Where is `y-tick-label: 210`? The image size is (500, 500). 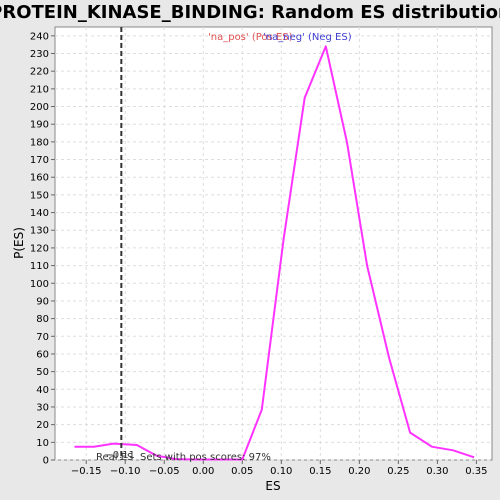
y-tick-label: 210 is located at coordinates (39, 89).